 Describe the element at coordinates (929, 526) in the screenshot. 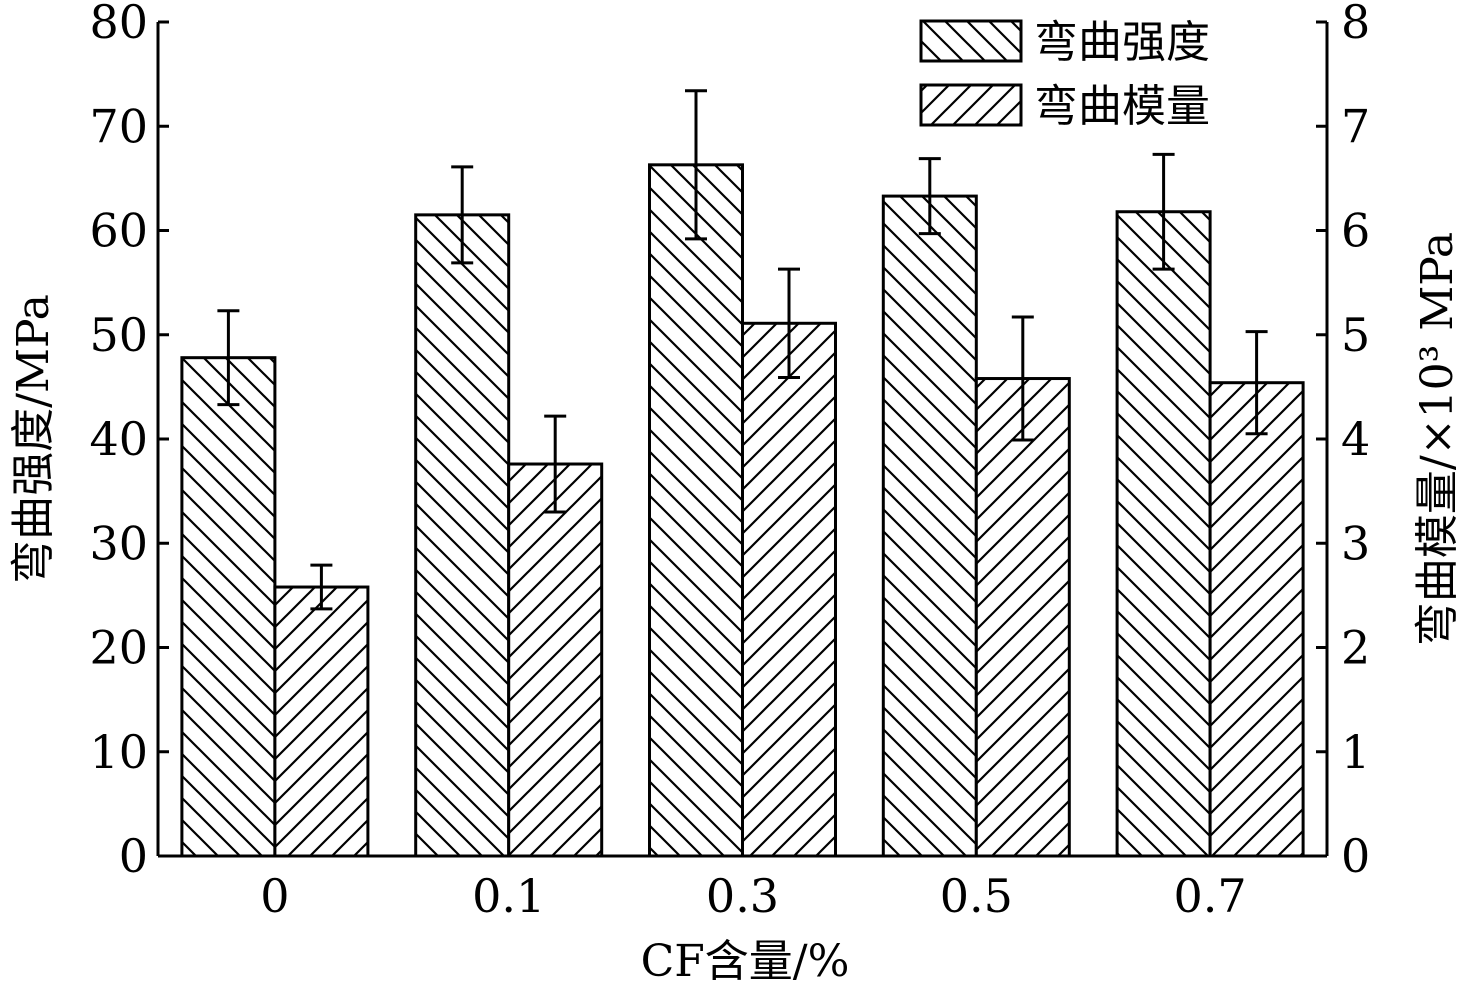

I see `bar-strength-0.5` at that location.